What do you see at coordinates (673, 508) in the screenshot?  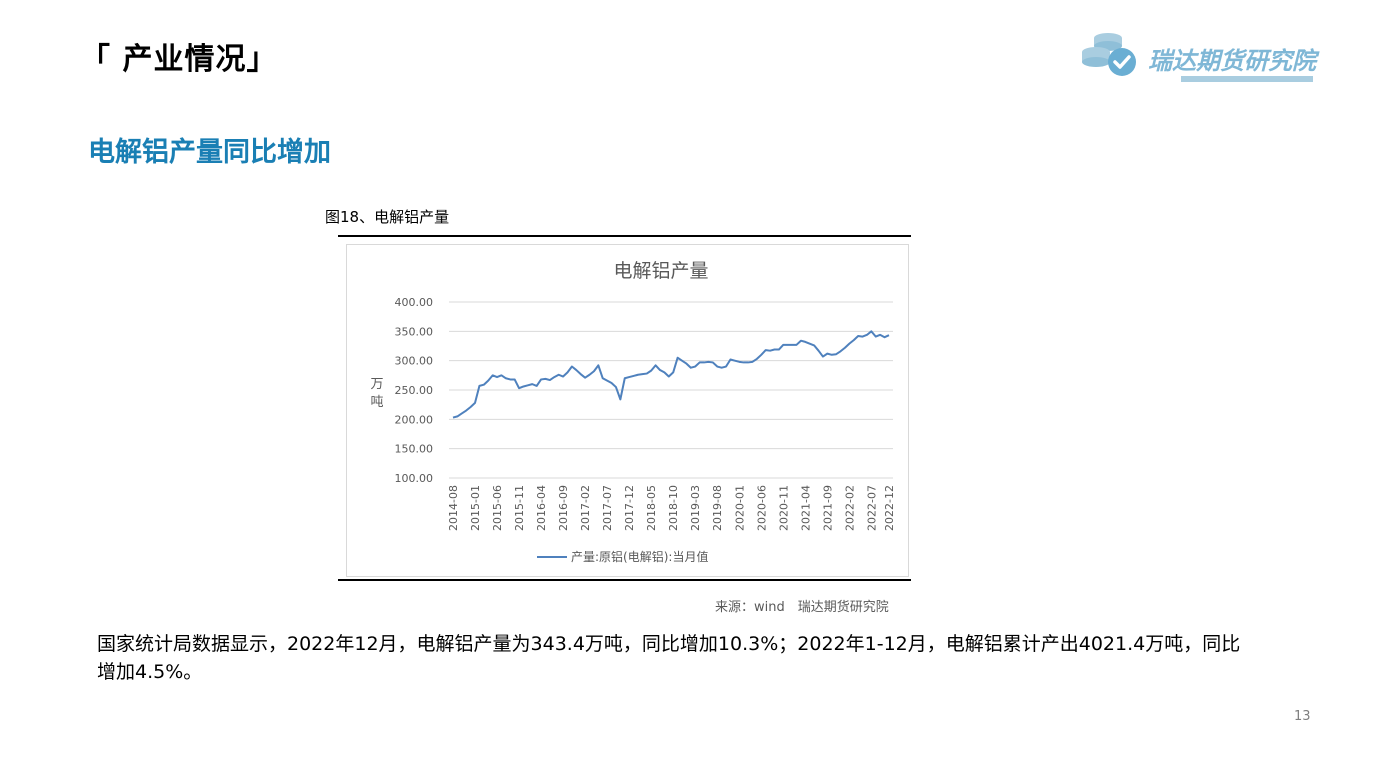 I see `x-tick-label: 2018-10` at bounding box center [673, 508].